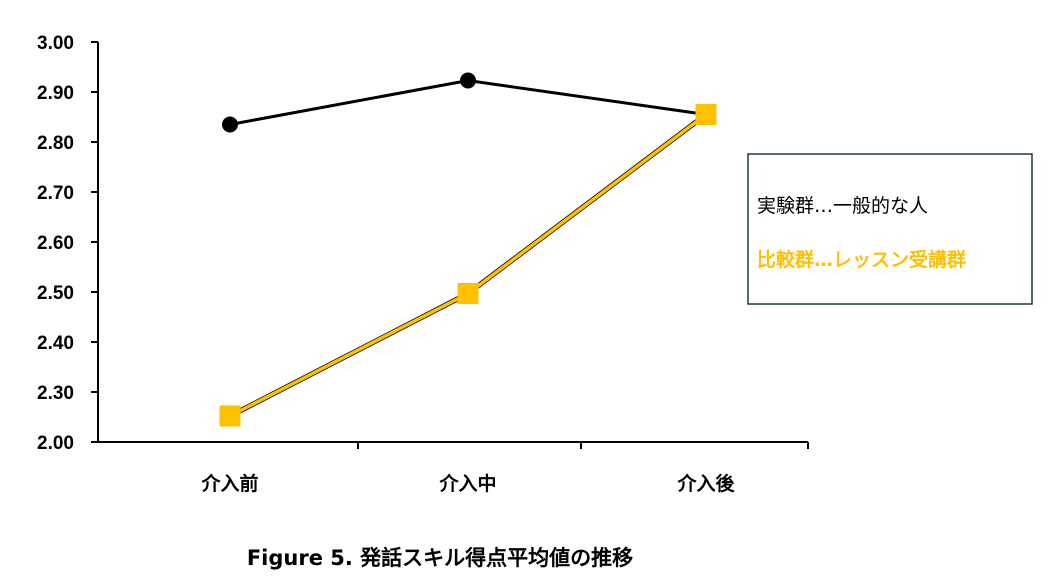 The width and height of the screenshot is (1056, 581). What do you see at coordinates (504, 468) in the screenshot?
I see `x-axis-ticks: 介入前 介入中 介入後` at bounding box center [504, 468].